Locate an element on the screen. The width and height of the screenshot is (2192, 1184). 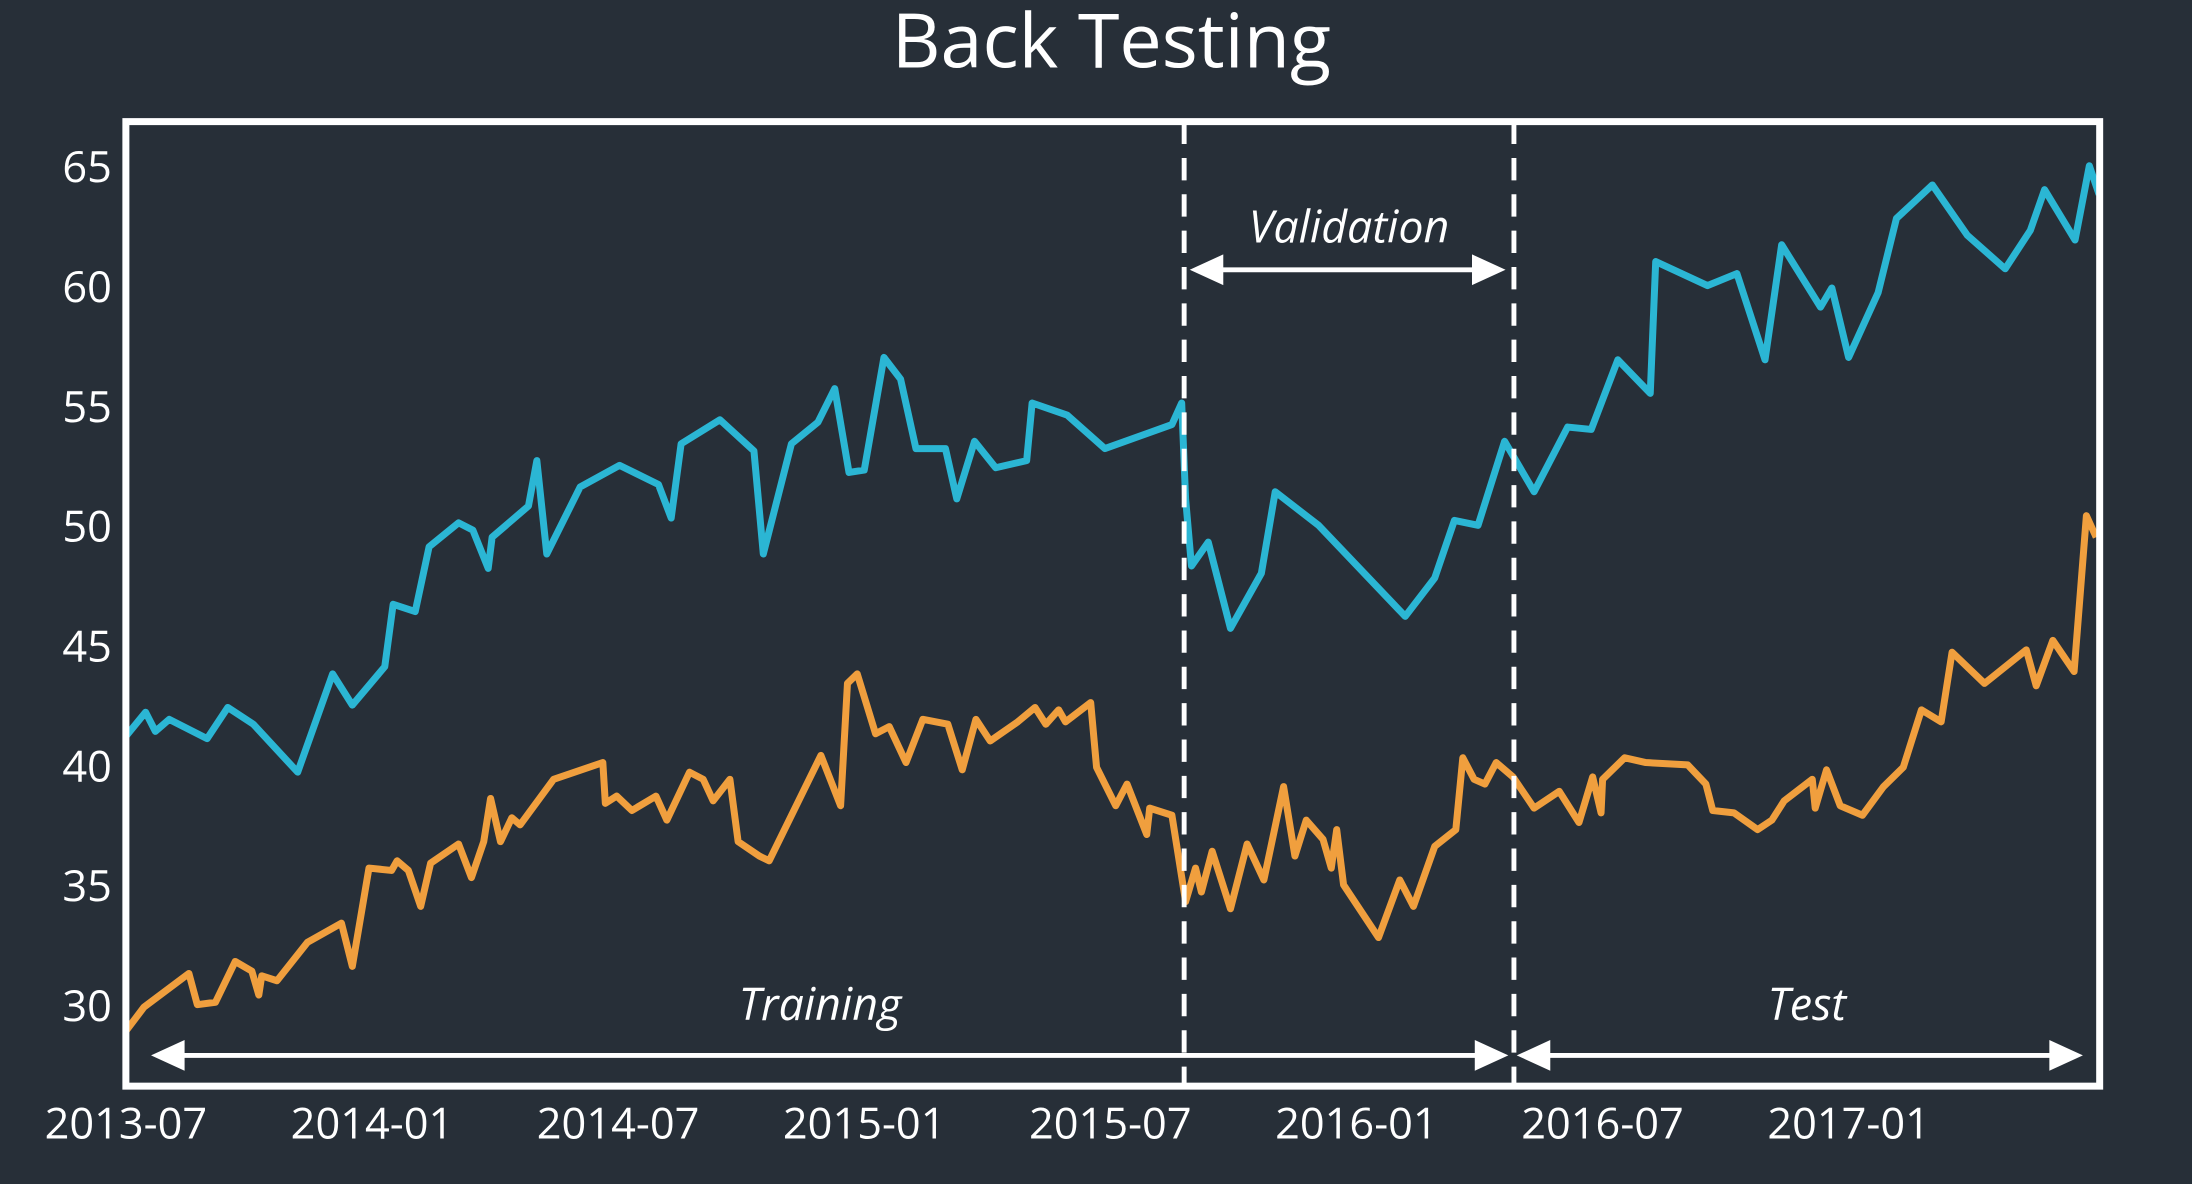
x-tick-label: 2015-07 is located at coordinates (1110, 1121).